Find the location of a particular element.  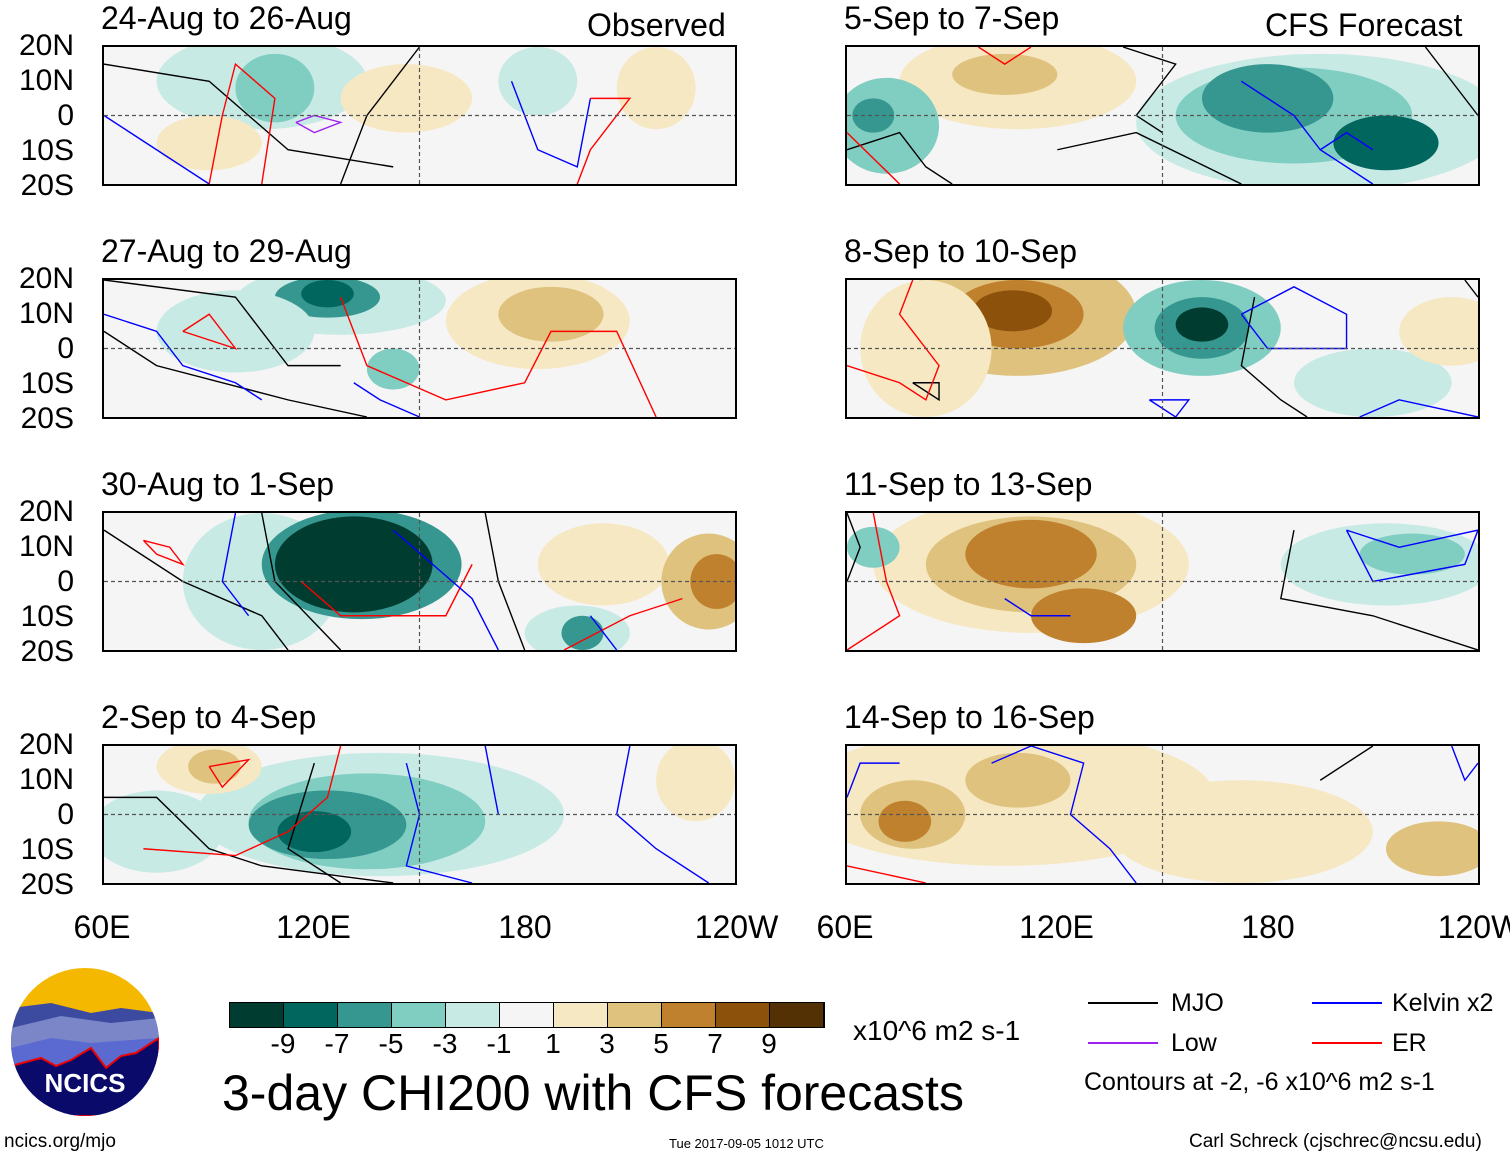

figure-title: 3-day CHI200 with CFS forecasts is located at coordinates (593, 1093).